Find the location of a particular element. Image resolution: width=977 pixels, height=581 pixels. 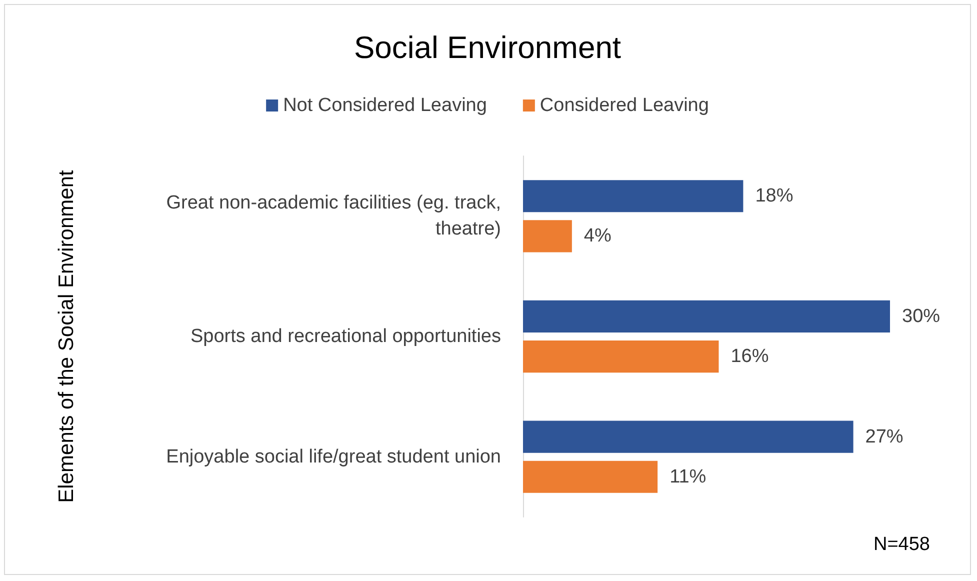

chart-title: Social Environment is located at coordinates (488, 47).